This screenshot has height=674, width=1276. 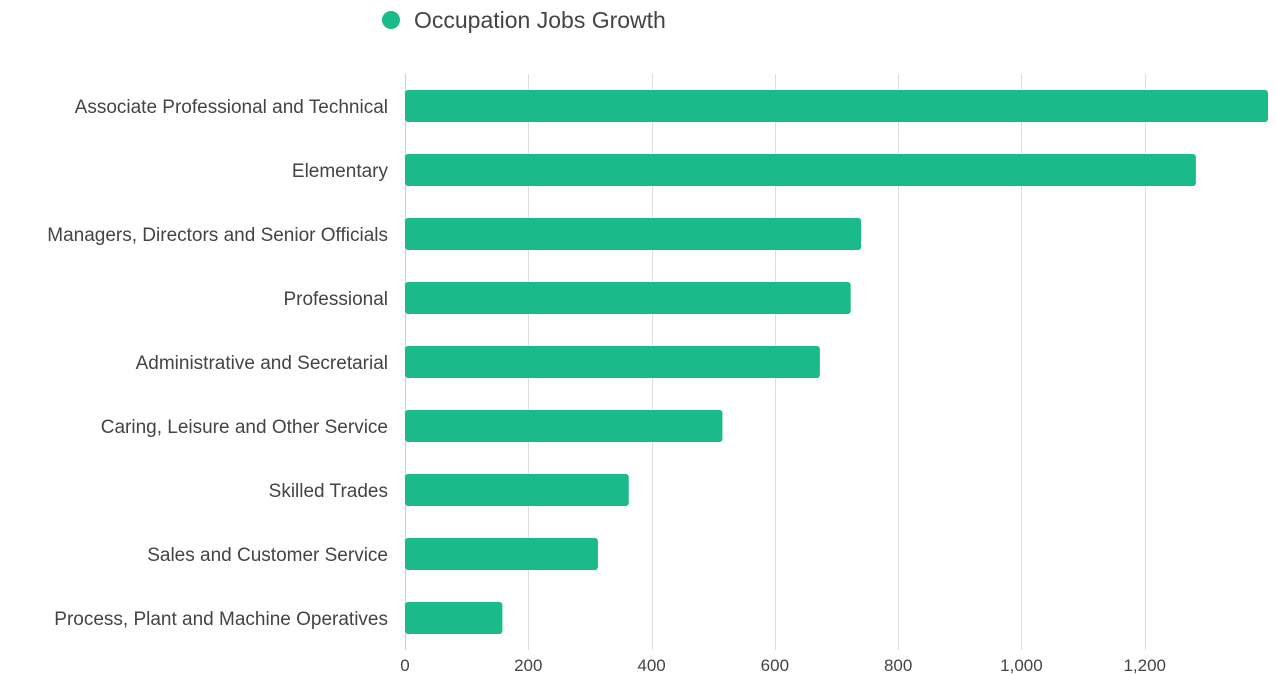 I want to click on x-tick-label: 1,000, so click(x=1021, y=665).